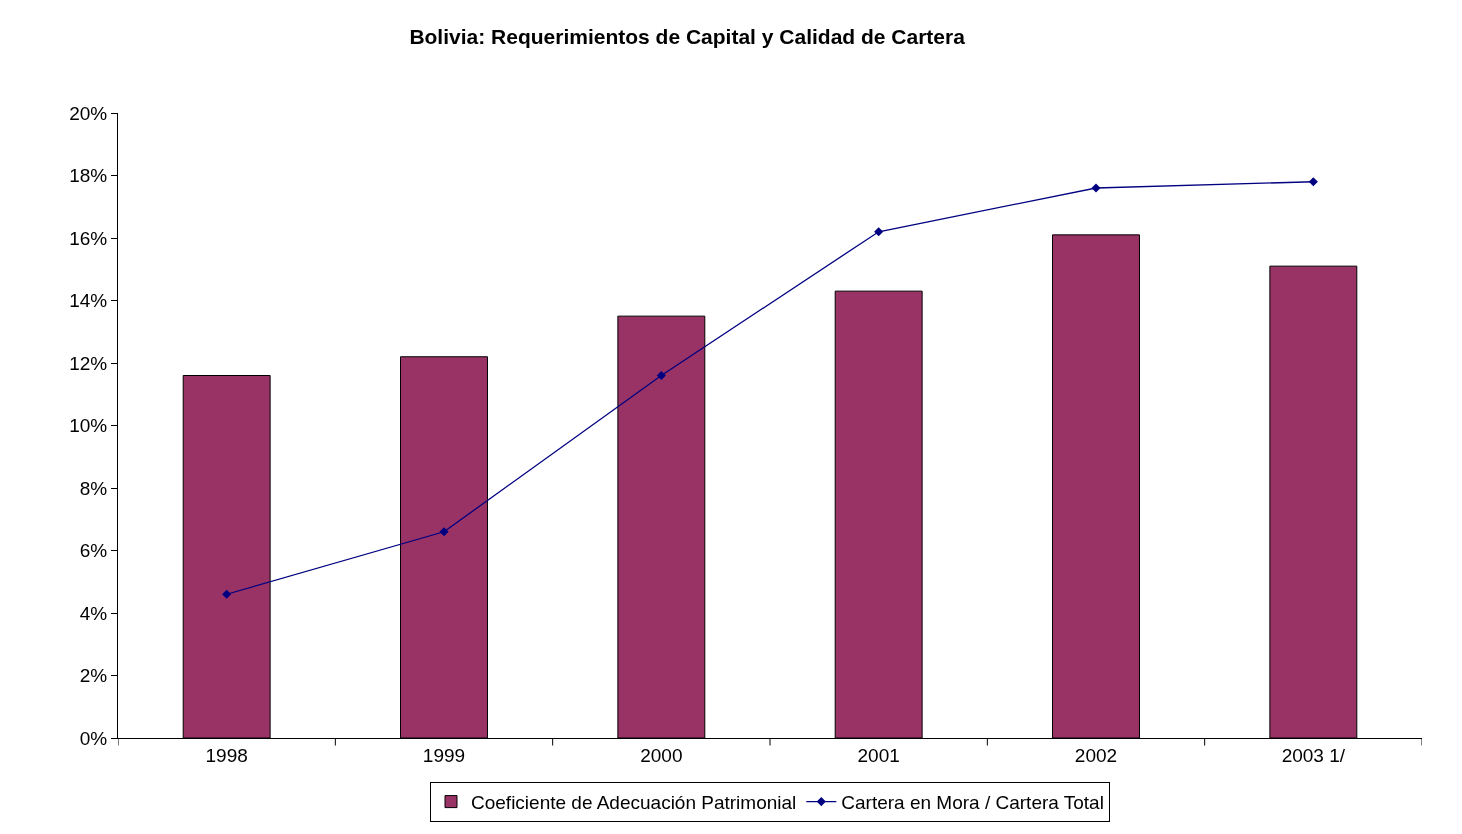 The width and height of the screenshot is (1462, 834). What do you see at coordinates (661, 755) in the screenshot?
I see `x-tick-label: 2000` at bounding box center [661, 755].